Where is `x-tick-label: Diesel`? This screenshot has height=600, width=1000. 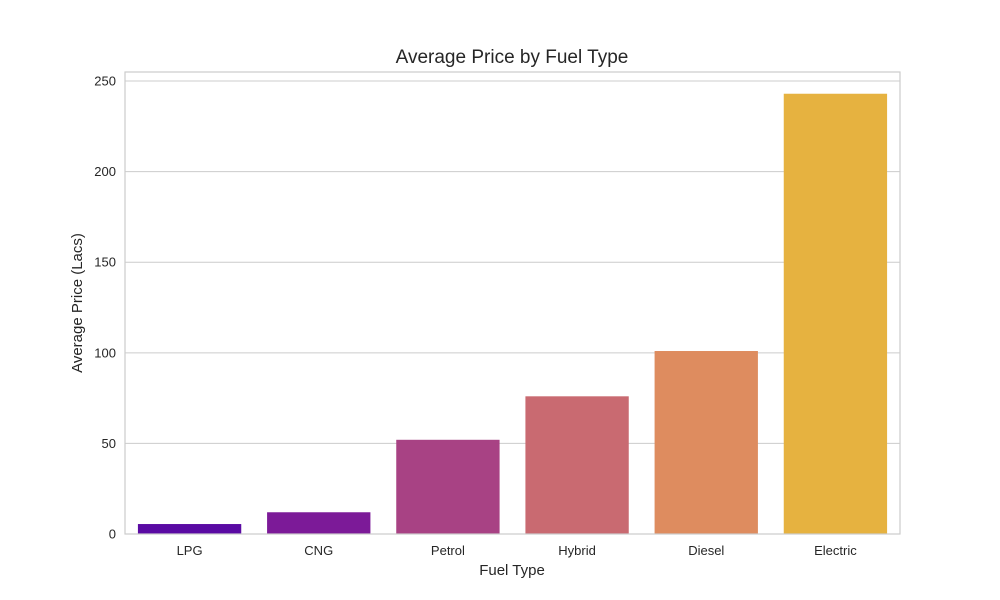
x-tick-label: Diesel is located at coordinates (706, 550).